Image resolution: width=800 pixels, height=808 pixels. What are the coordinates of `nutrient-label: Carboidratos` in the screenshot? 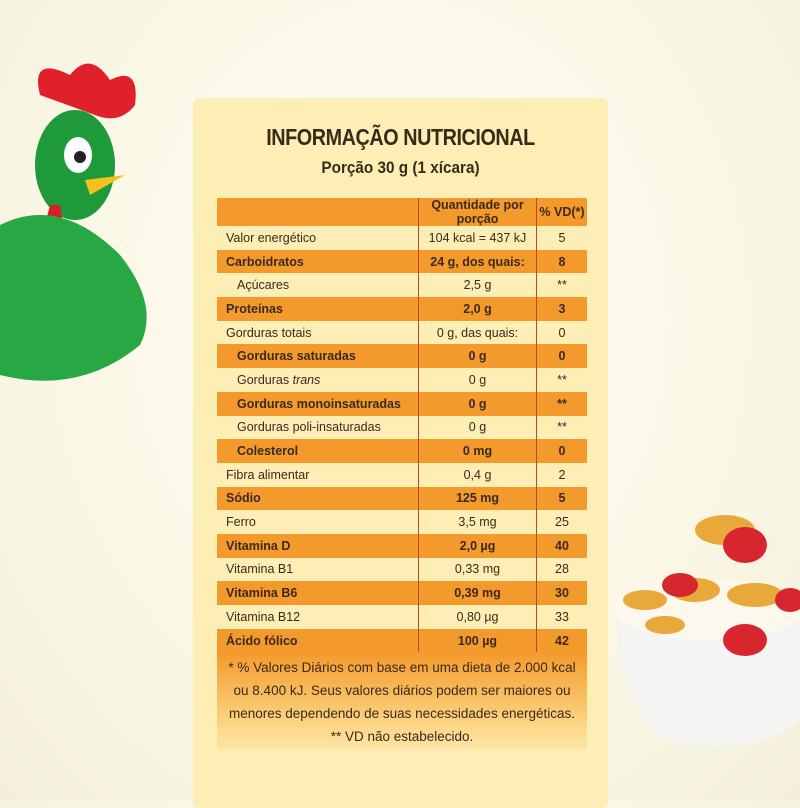 It's located at (318, 261).